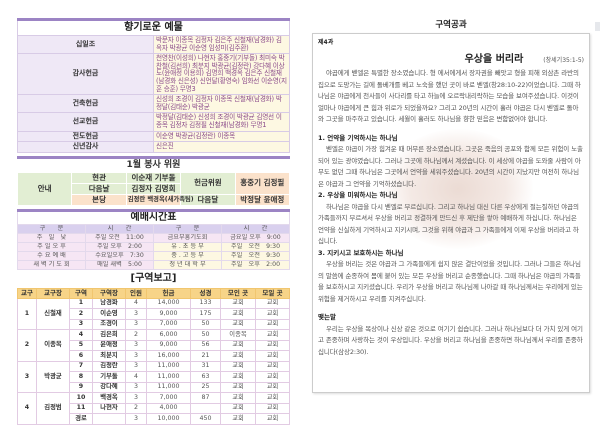  What do you see at coordinates (153, 164) in the screenshot?
I see `service-title: 1월 봉사 위원` at bounding box center [153, 164].